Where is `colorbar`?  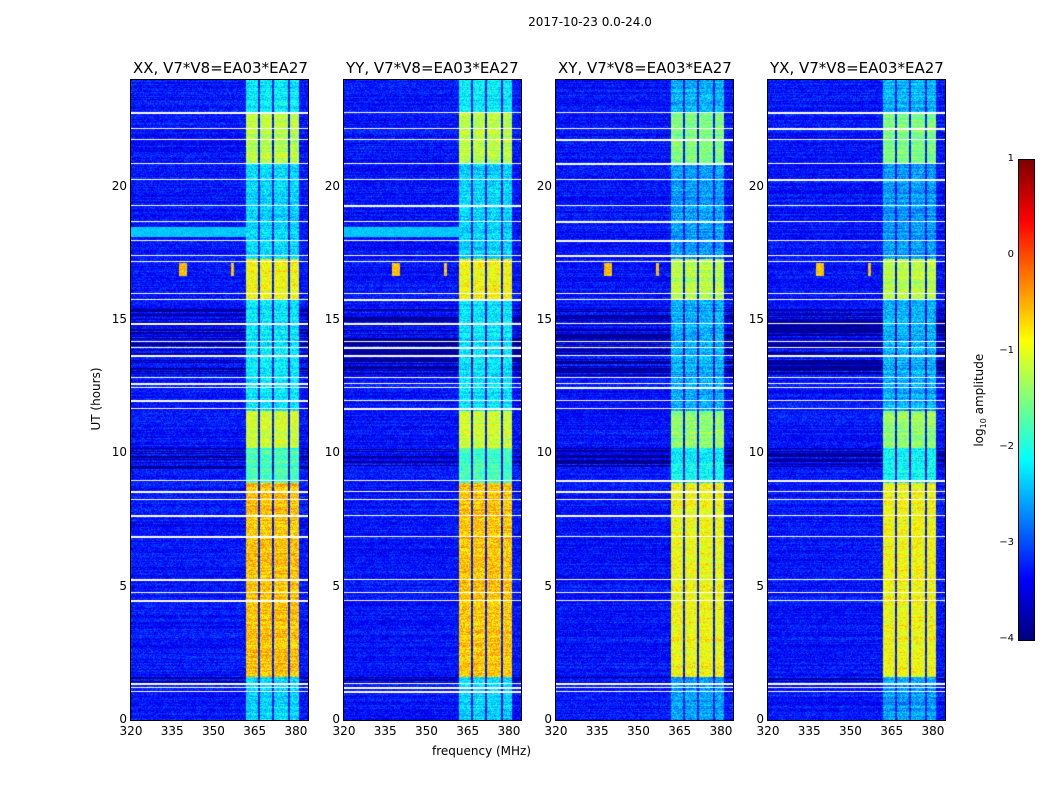
colorbar is located at coordinates (1026, 400).